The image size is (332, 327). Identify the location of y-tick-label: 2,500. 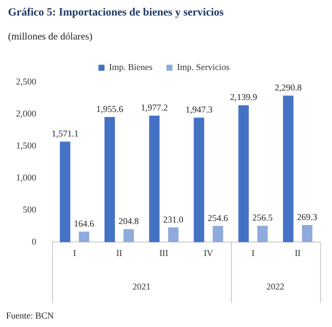
(26, 81).